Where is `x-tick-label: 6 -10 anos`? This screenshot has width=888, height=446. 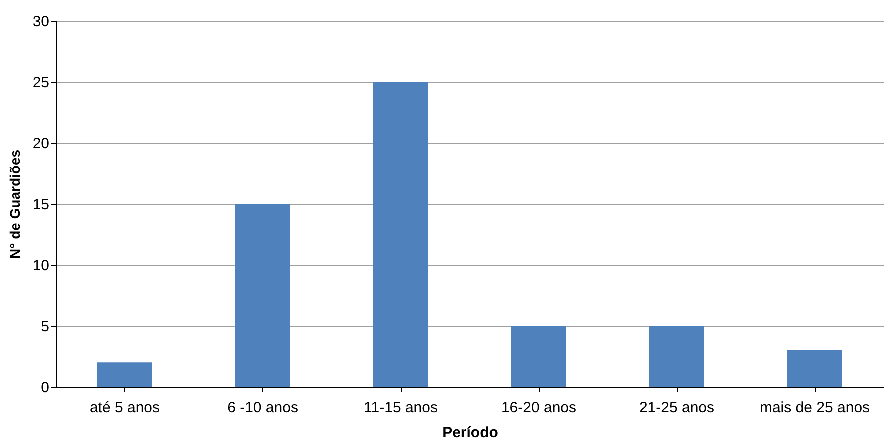
x-tick-label: 6 -10 anos is located at coordinates (263, 408).